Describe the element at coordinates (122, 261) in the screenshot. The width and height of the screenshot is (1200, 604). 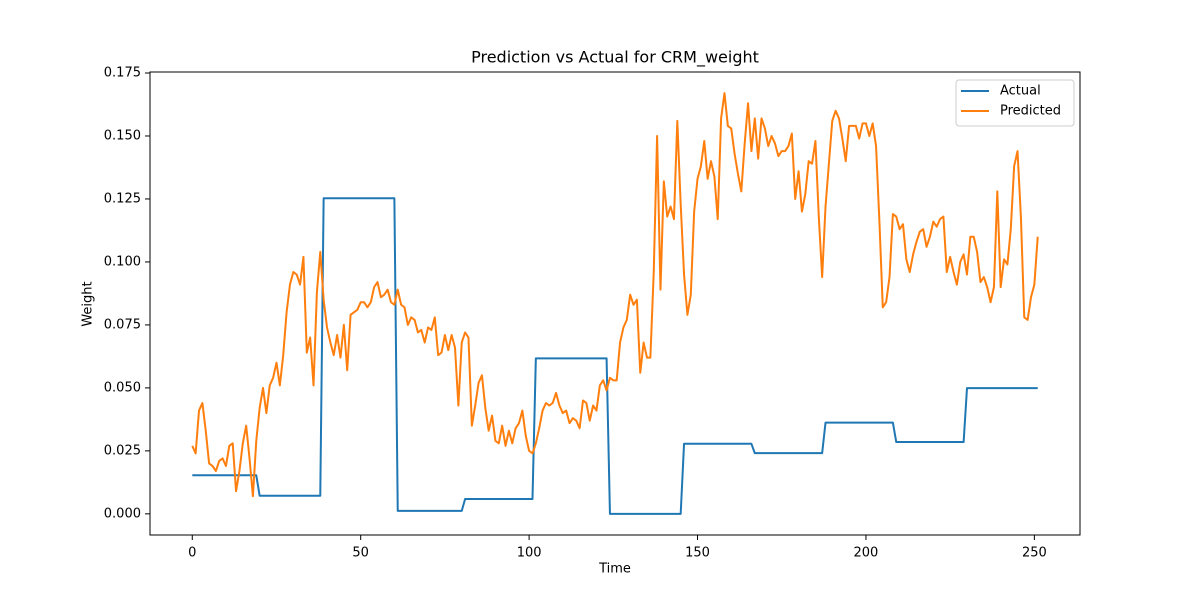
I see `y-tick-label: 0.100` at that location.